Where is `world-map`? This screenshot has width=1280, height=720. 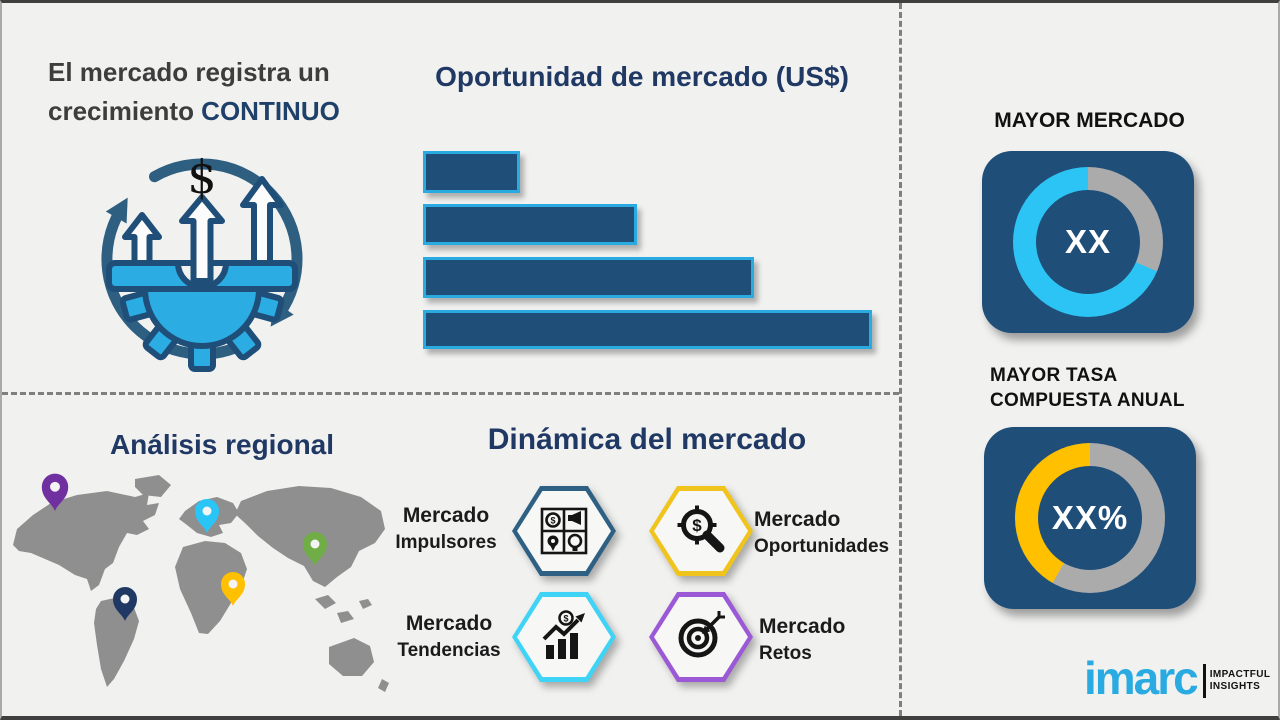 world-map is located at coordinates (201, 582).